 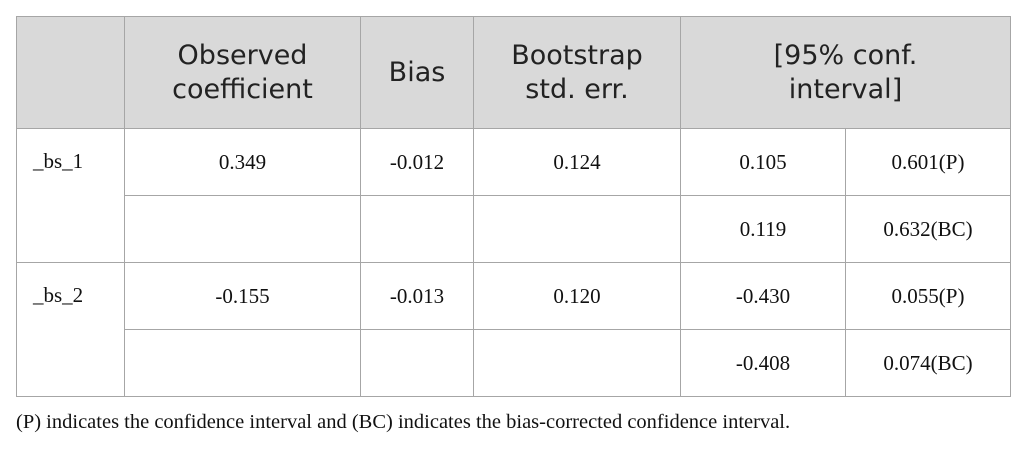 I want to click on cell: -0.155, so click(x=242, y=296).